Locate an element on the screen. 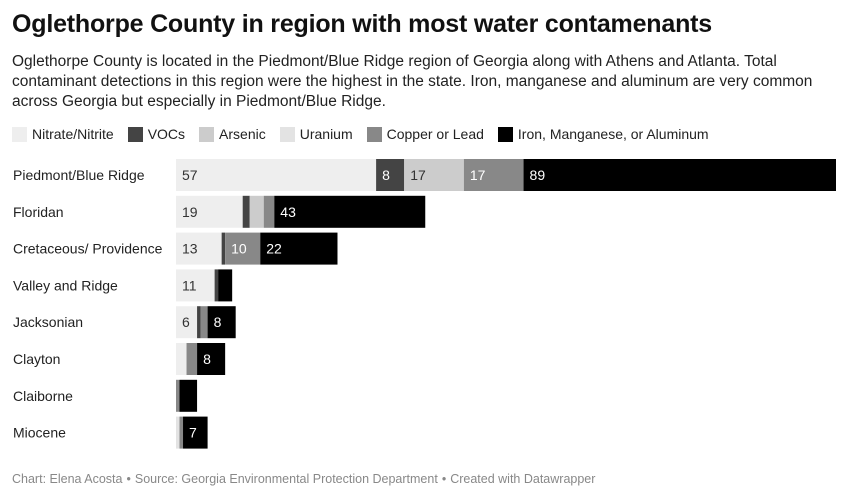 The height and width of the screenshot is (500, 849). data-label: 43 is located at coordinates (288, 212).